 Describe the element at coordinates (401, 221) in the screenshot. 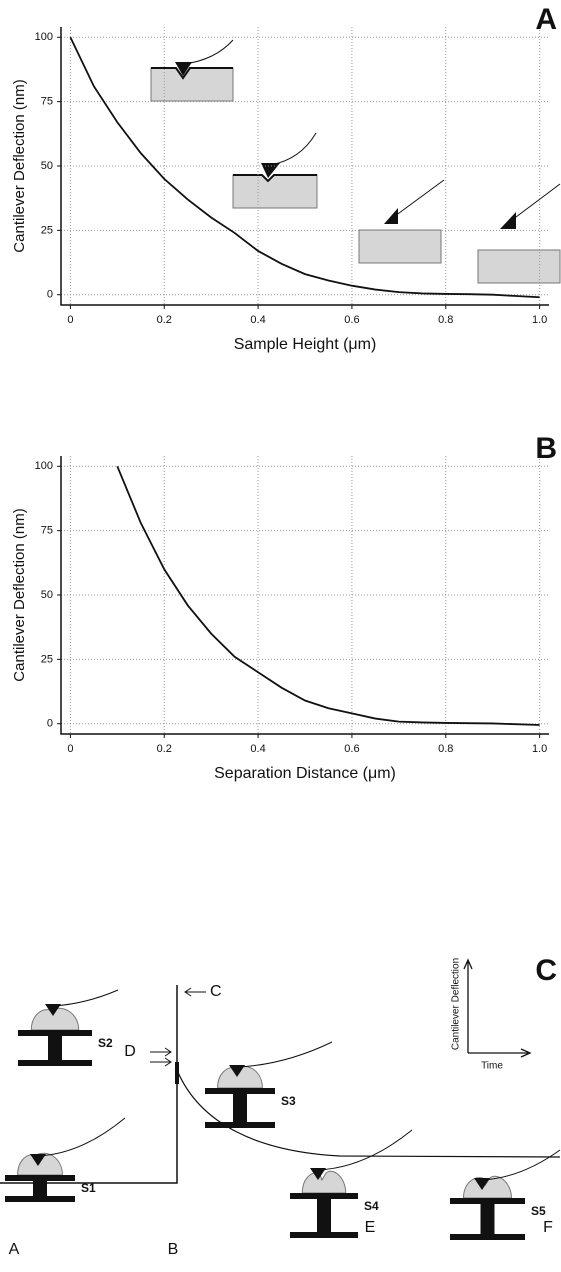

I see `inset-a3` at that location.